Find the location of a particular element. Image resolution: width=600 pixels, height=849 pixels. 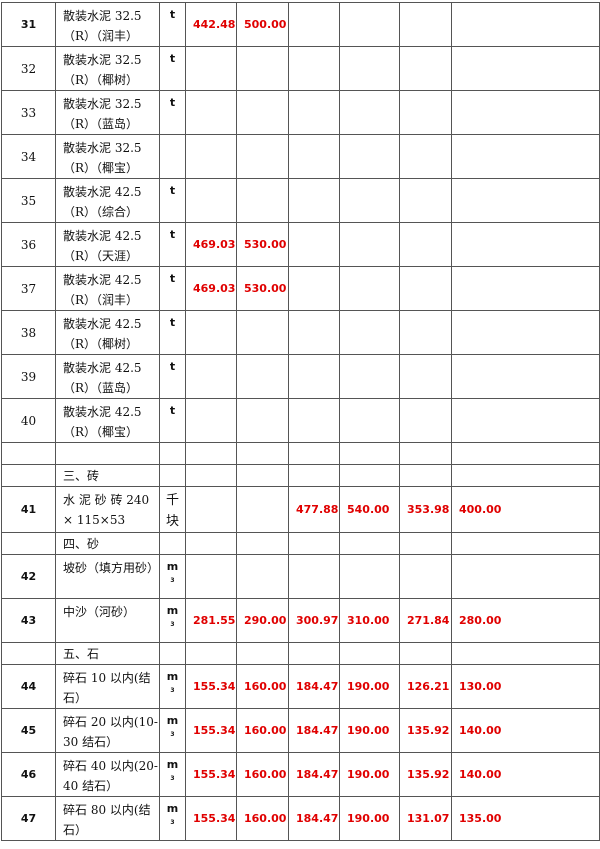

item-unit is located at coordinates (172, 475).